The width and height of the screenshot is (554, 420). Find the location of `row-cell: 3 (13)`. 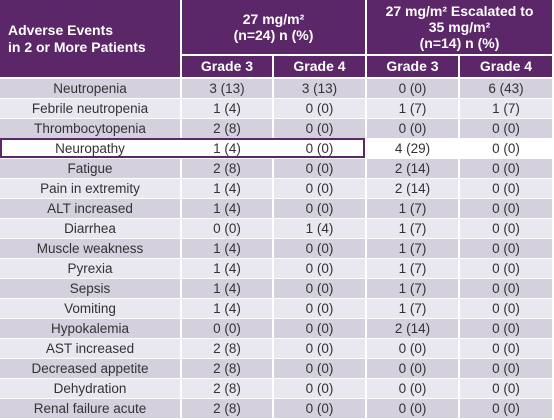

row-cell: 3 (13) is located at coordinates (319, 88).